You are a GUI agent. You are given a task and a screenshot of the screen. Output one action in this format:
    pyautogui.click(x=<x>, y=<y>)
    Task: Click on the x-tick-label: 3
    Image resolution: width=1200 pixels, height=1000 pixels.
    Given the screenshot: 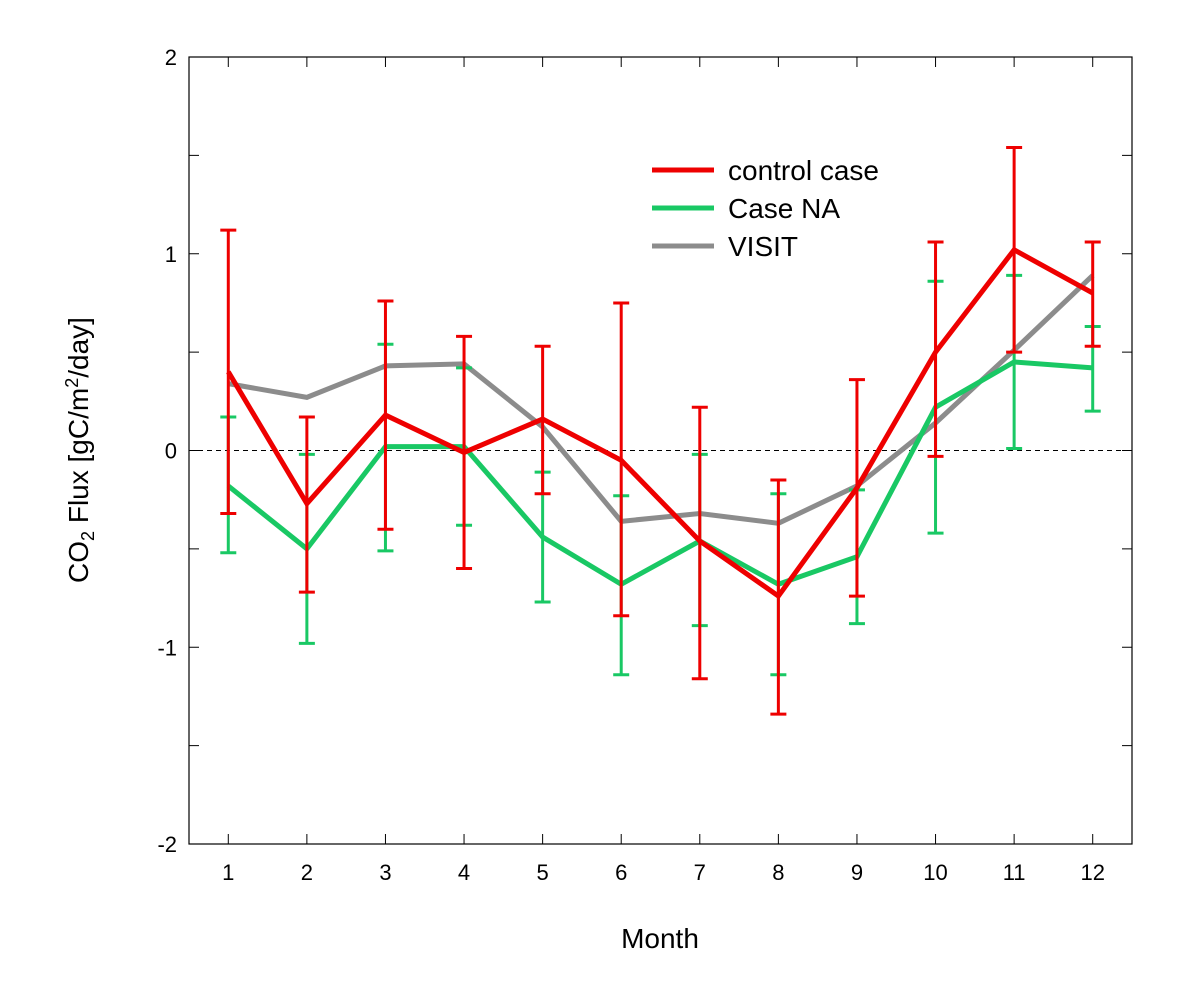 What is the action you would take?
    pyautogui.click(x=385, y=872)
    